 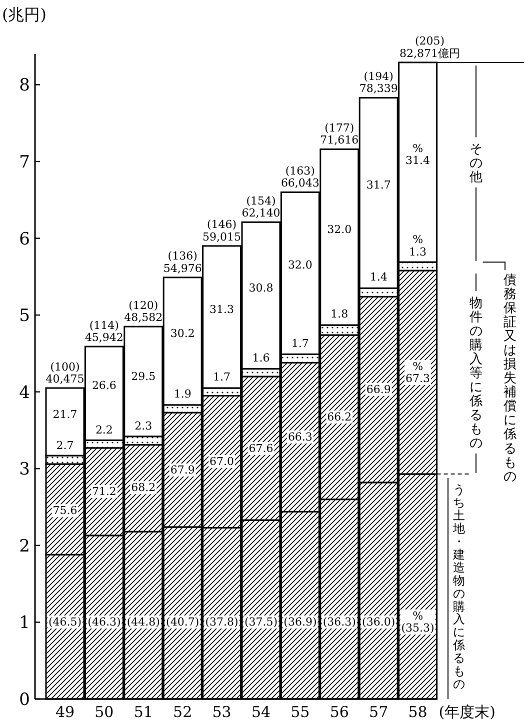 I want to click on total-label: (154) 62,140, so click(x=261, y=207).